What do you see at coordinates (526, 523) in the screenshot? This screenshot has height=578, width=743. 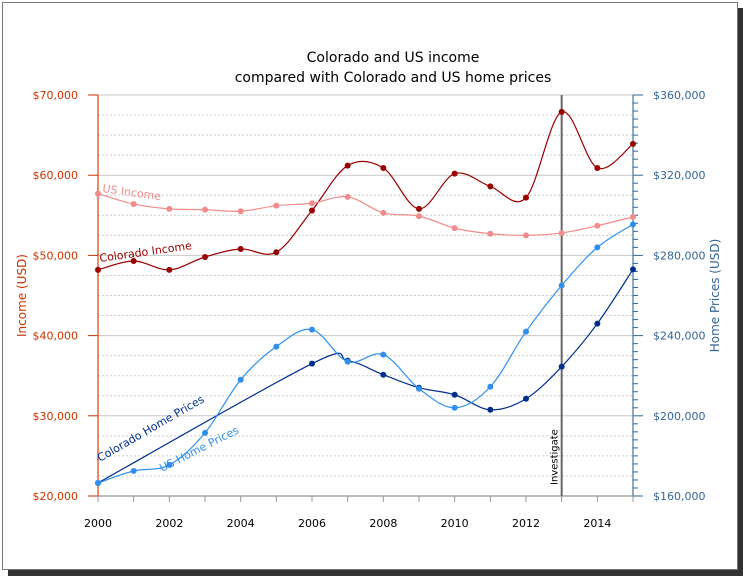 I see `x-tick-label: 2012` at bounding box center [526, 523].